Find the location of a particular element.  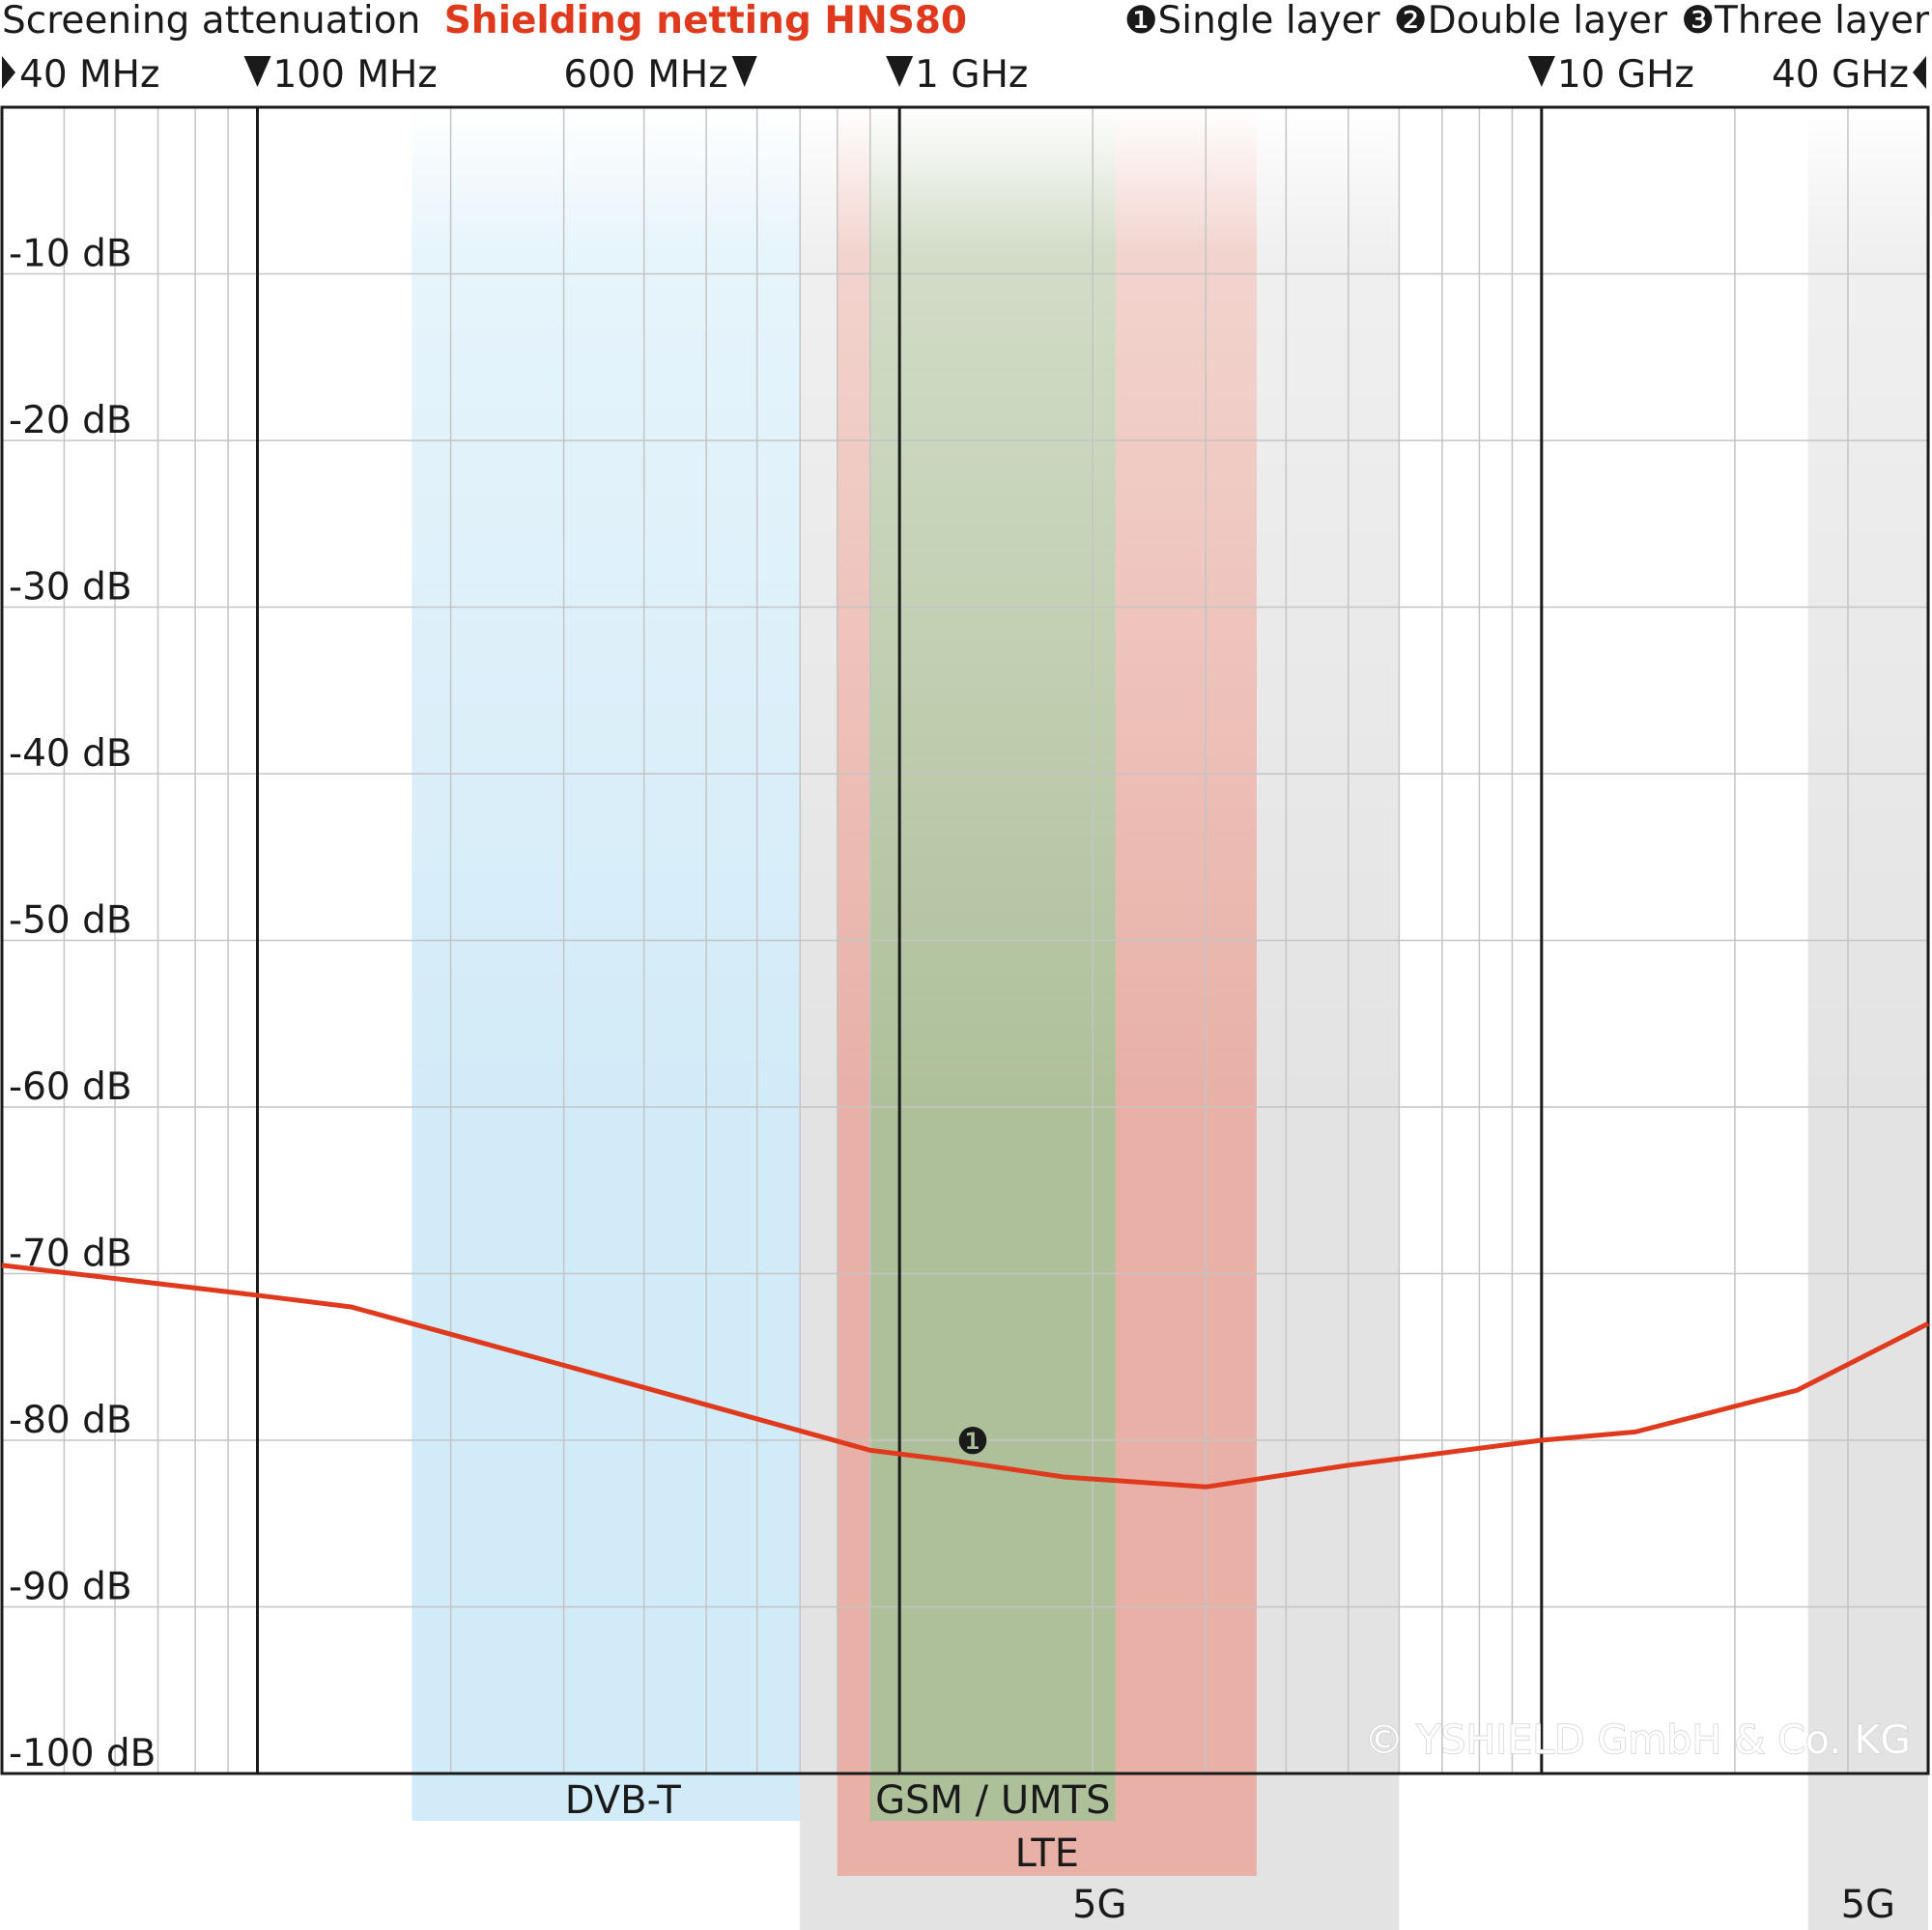

series-line is located at coordinates (965, 1376).